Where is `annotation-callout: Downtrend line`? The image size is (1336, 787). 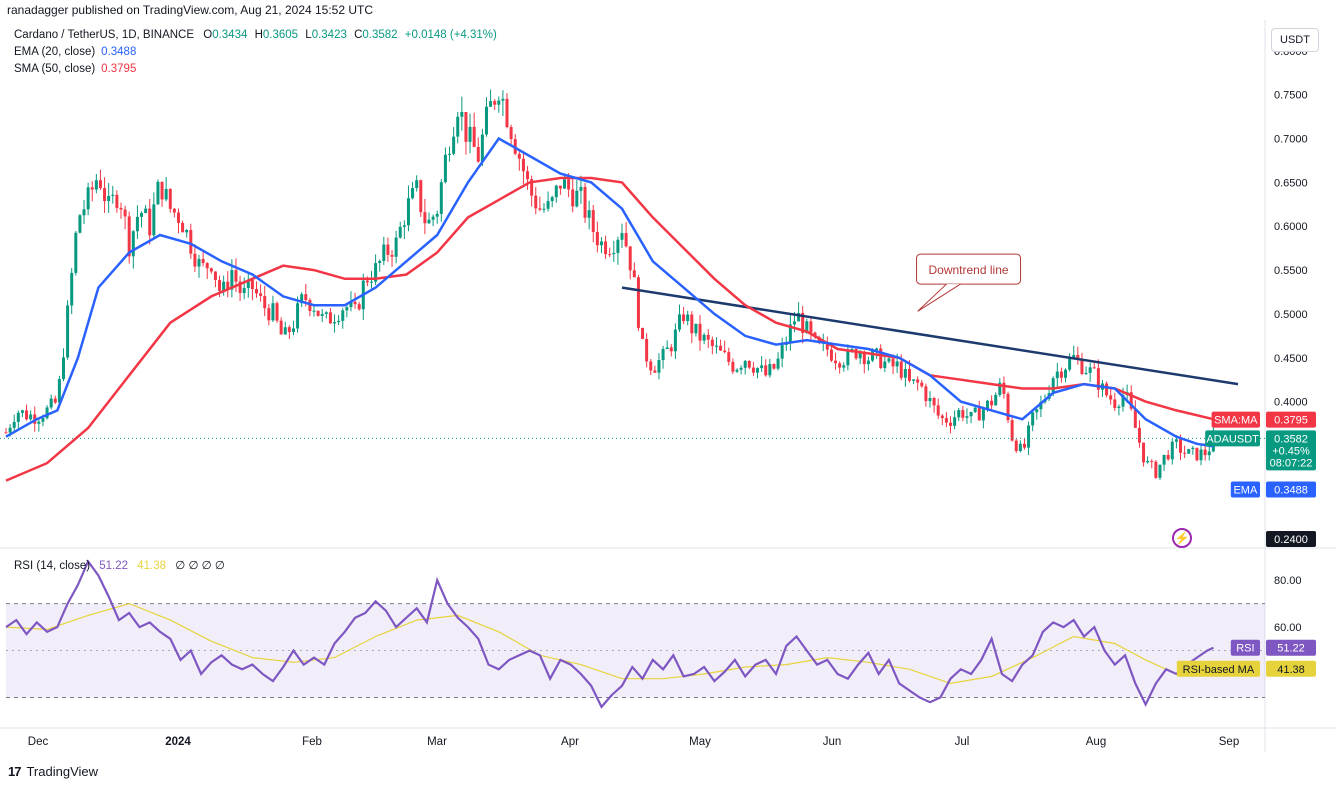 annotation-callout: Downtrend line is located at coordinates (969, 282).